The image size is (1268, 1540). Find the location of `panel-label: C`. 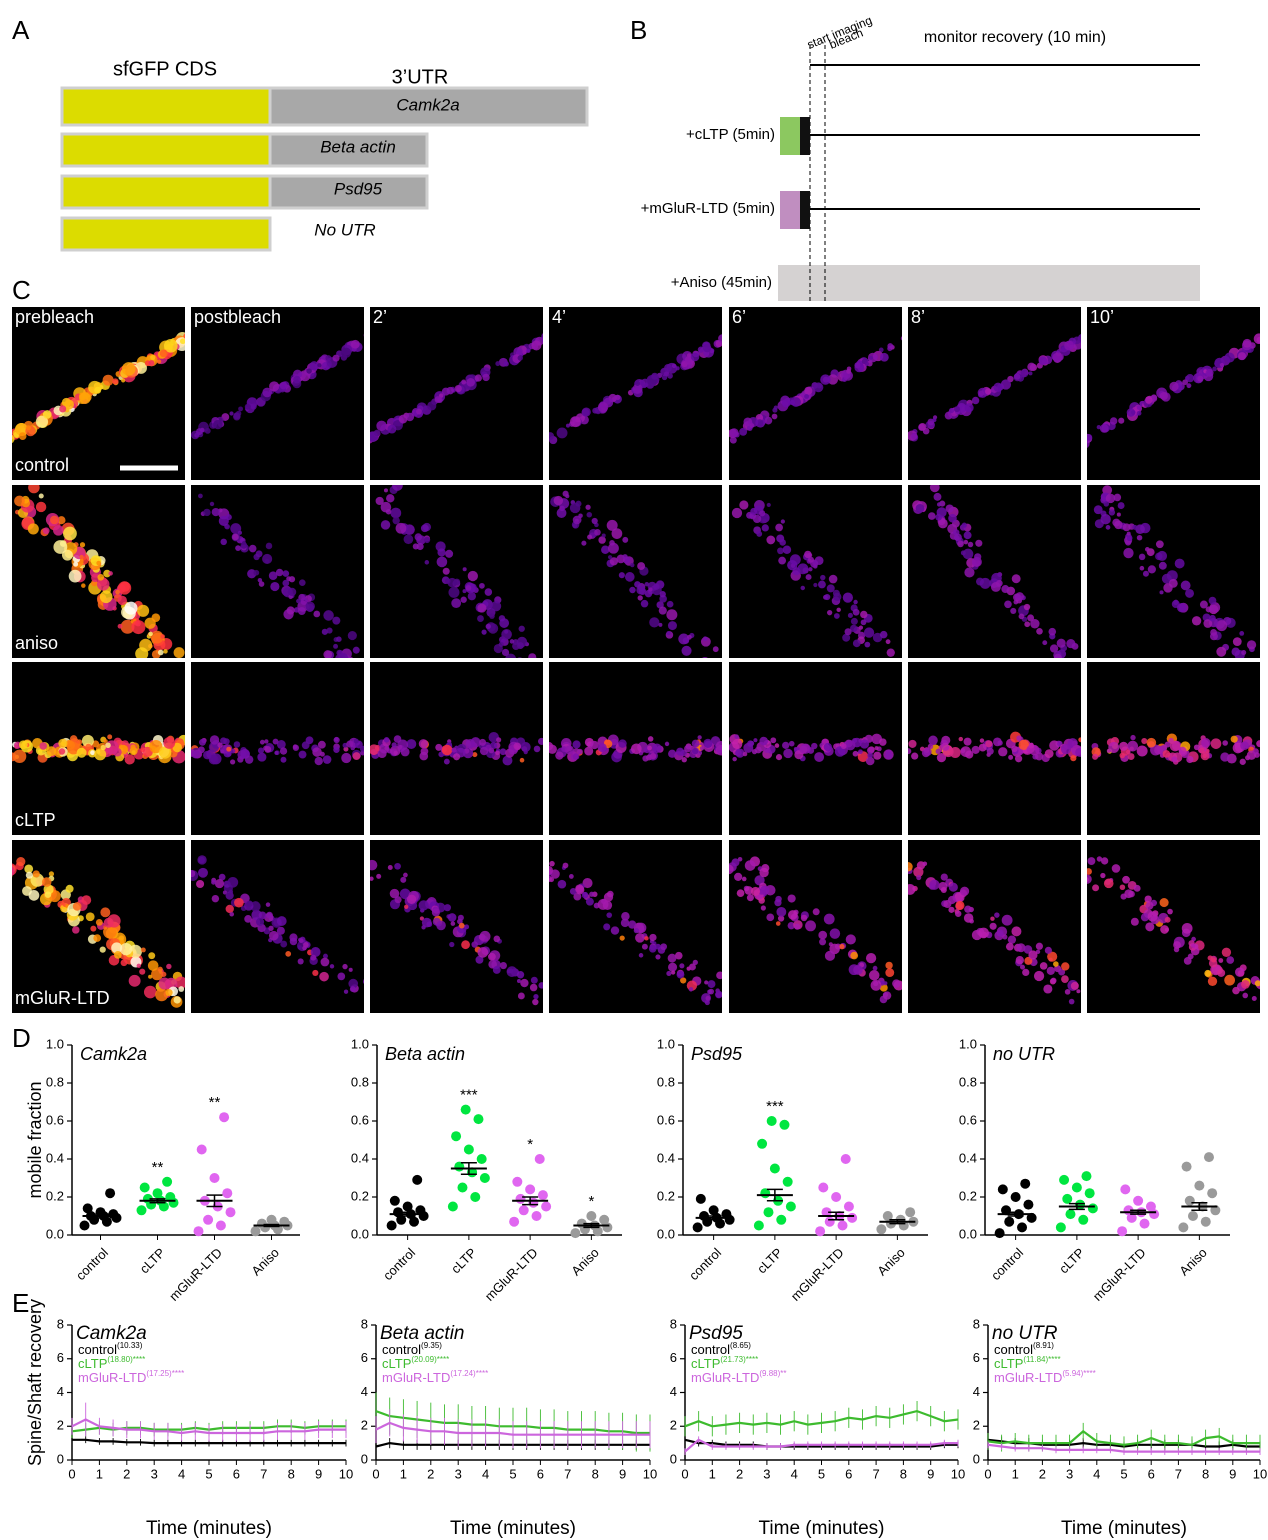

panel-label: C is located at coordinates (21, 290).